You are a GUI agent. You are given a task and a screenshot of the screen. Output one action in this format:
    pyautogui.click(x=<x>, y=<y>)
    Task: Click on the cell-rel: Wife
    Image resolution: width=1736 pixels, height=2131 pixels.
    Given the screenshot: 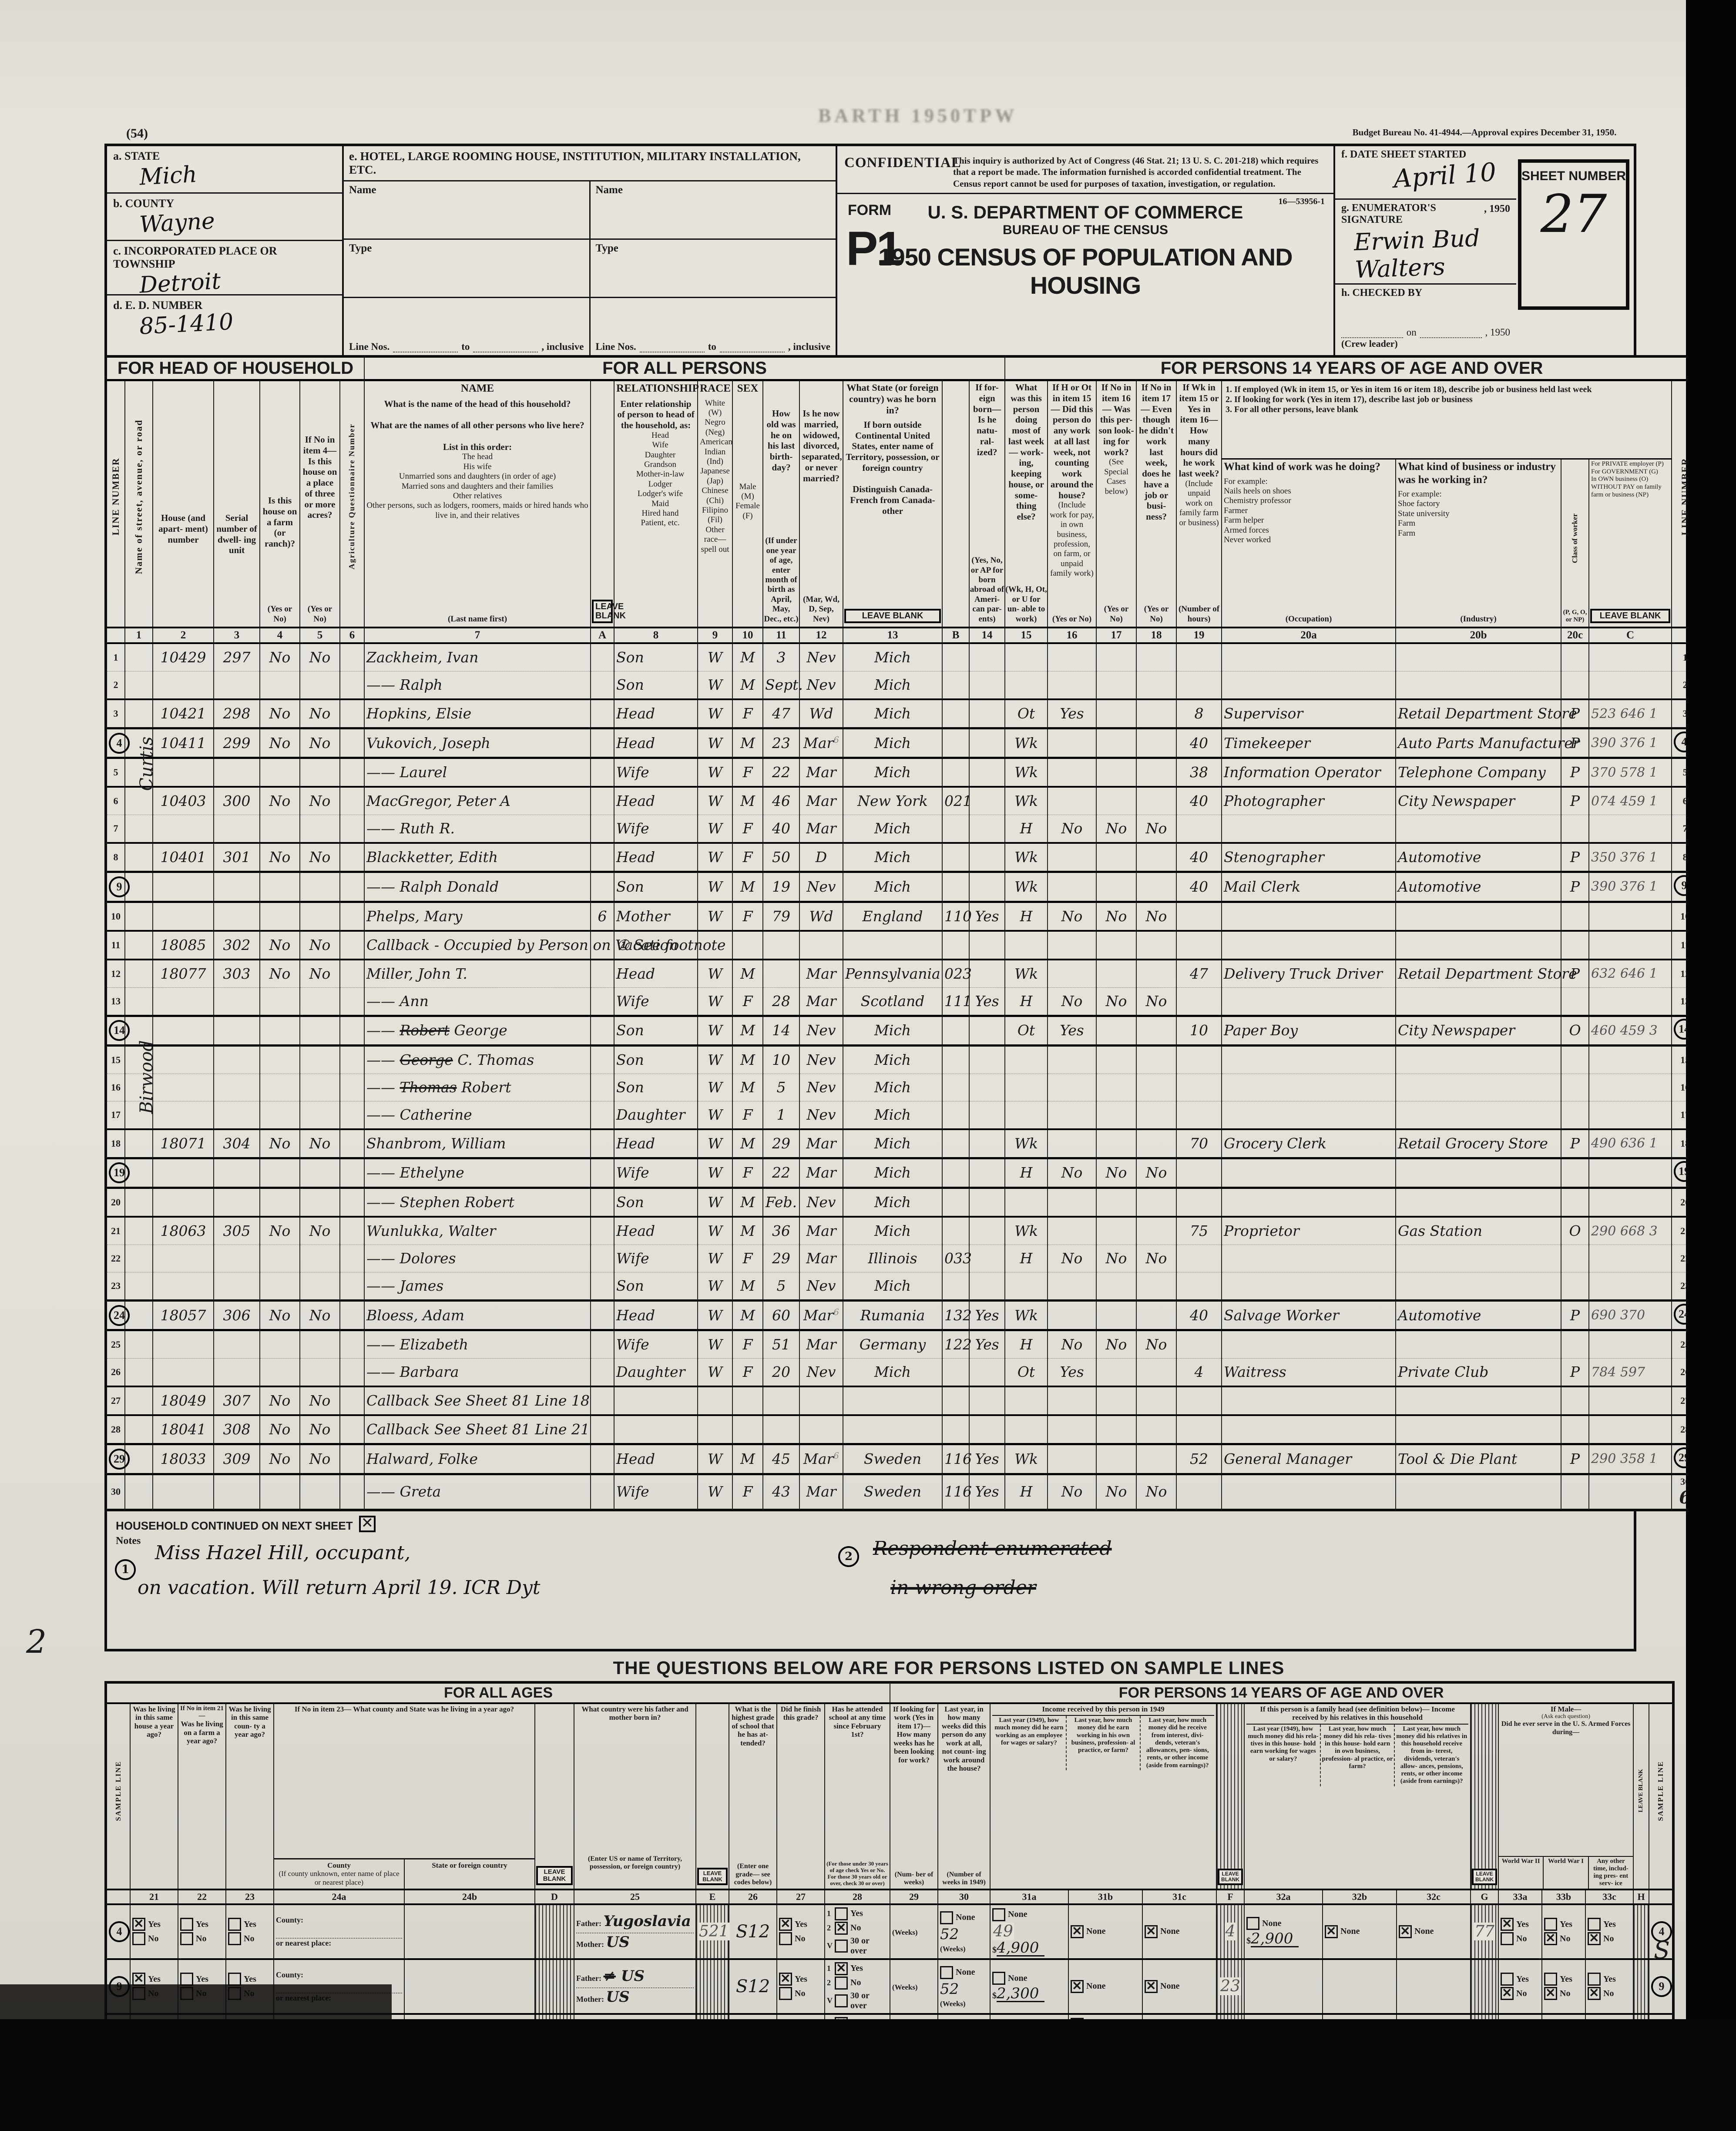 What is the action you would take?
    pyautogui.click(x=656, y=1491)
    